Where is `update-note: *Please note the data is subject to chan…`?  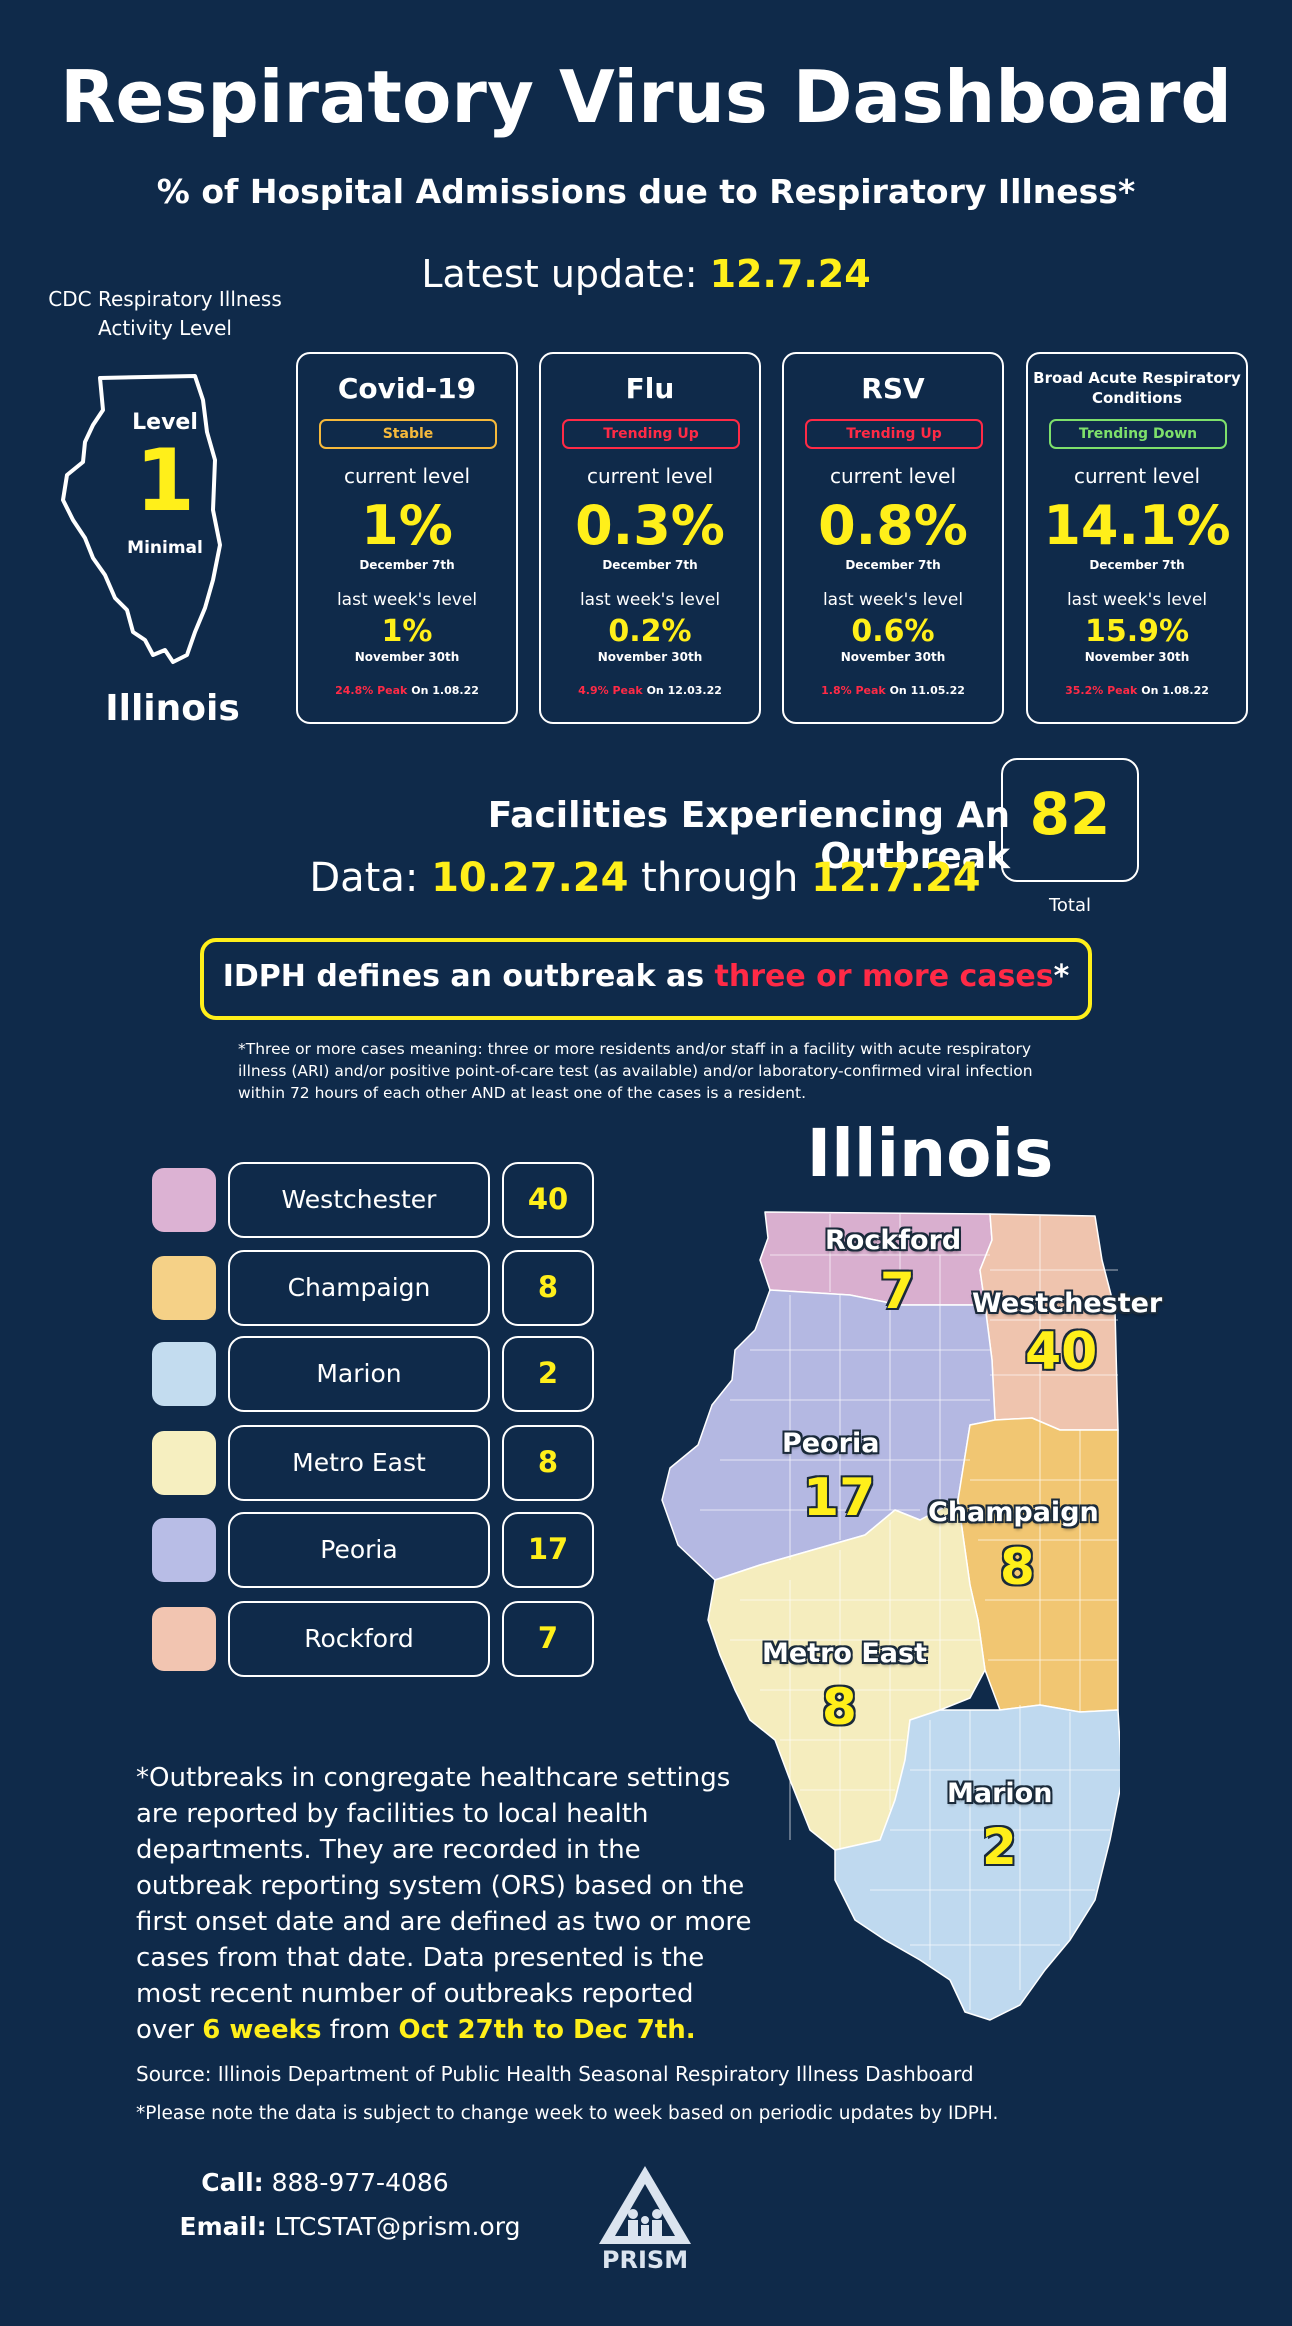
update-note: *Please note the data is subject to chan… is located at coordinates (567, 2113).